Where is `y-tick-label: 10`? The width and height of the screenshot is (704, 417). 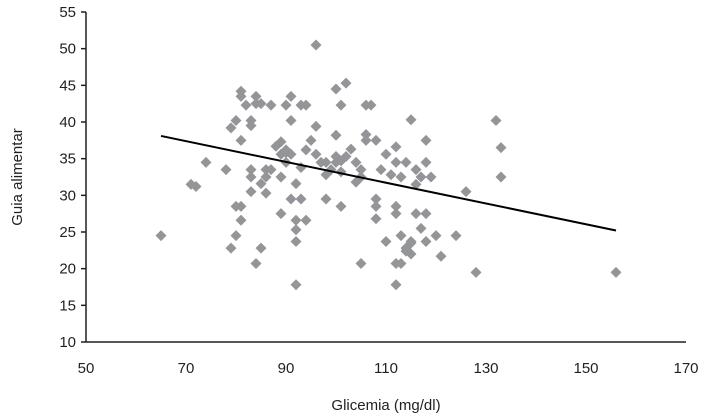 y-tick-label: 10 is located at coordinates (67, 342).